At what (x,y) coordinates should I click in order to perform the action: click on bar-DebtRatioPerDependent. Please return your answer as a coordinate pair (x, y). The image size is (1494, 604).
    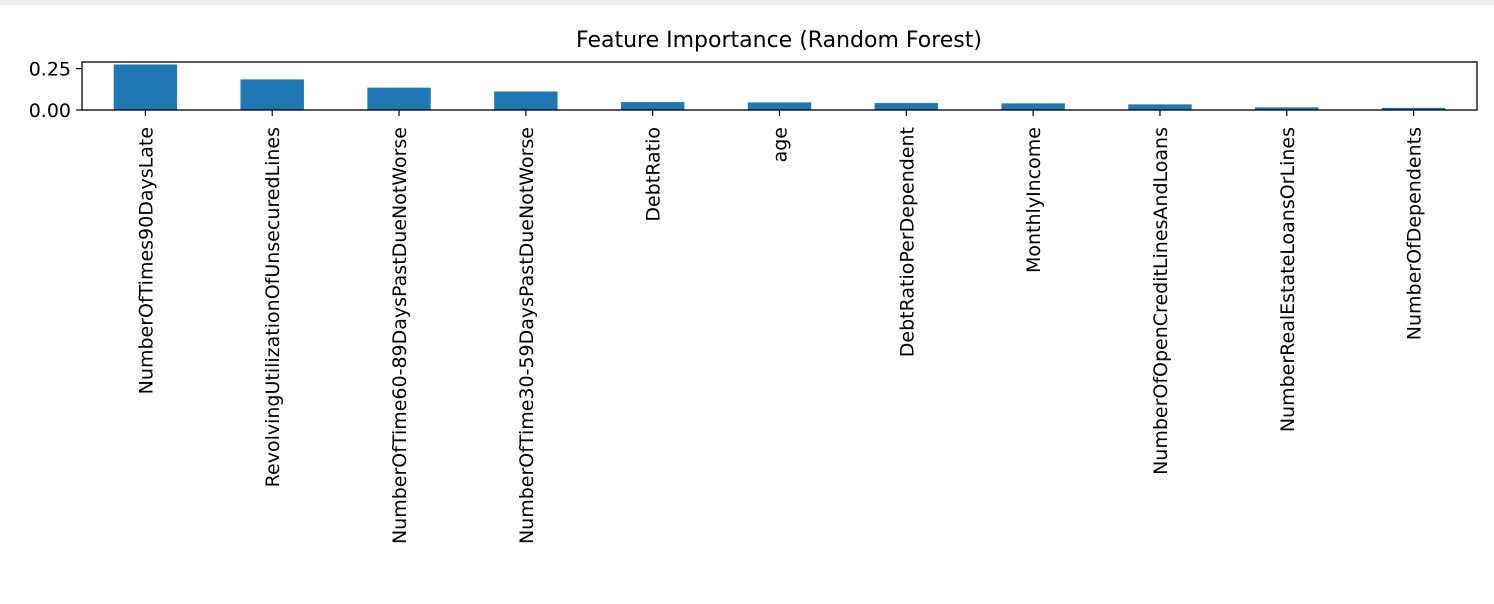
    Looking at the image, I should click on (906, 106).